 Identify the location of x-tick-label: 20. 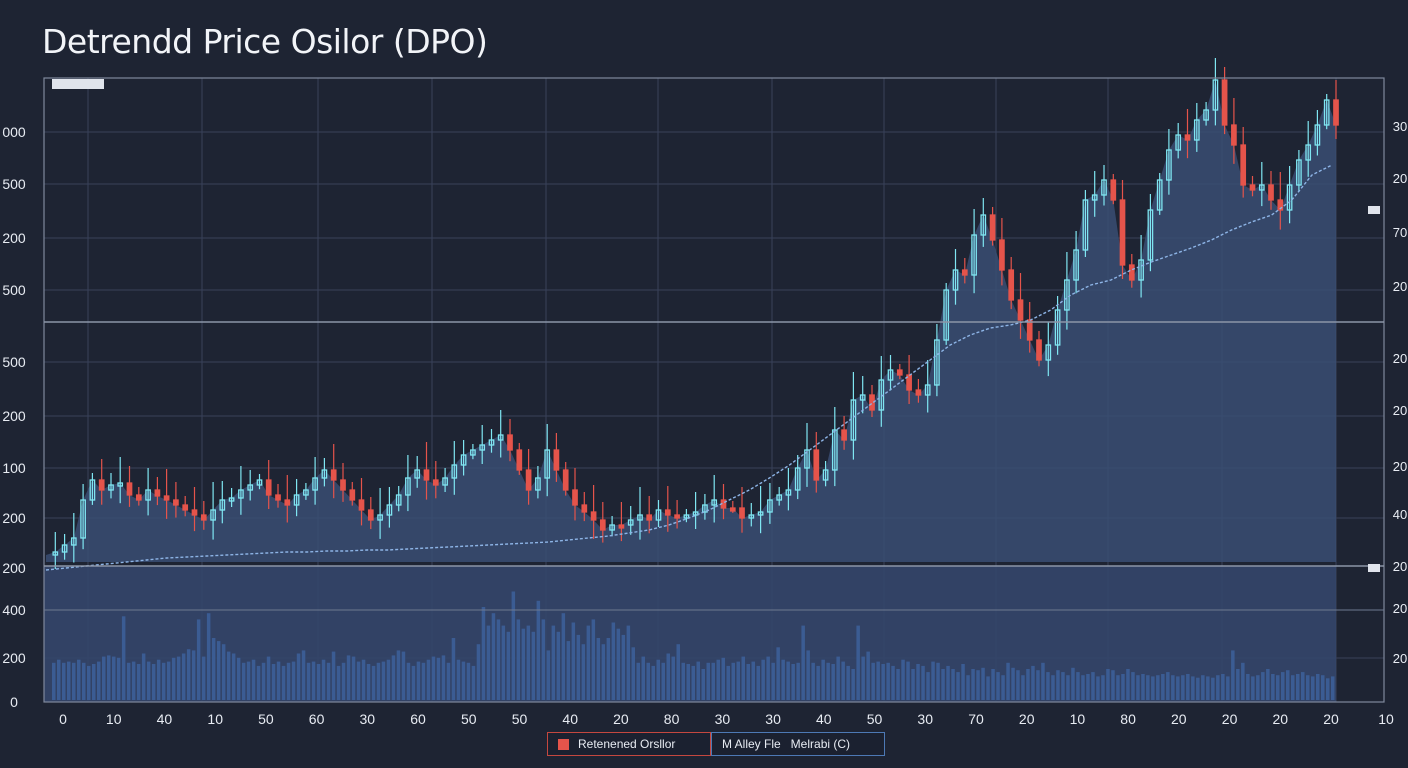
(1027, 719).